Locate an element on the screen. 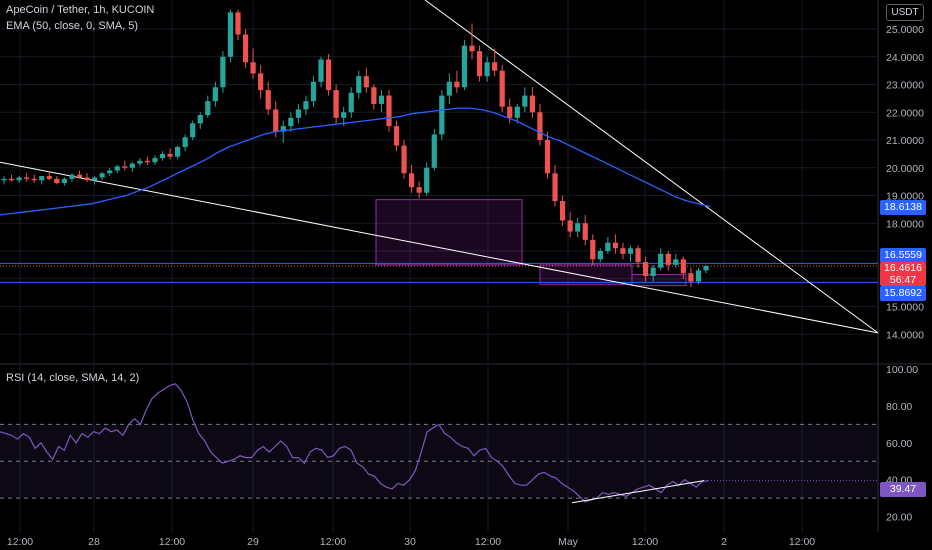  price-tick-label: 18.0000 is located at coordinates (905, 224).